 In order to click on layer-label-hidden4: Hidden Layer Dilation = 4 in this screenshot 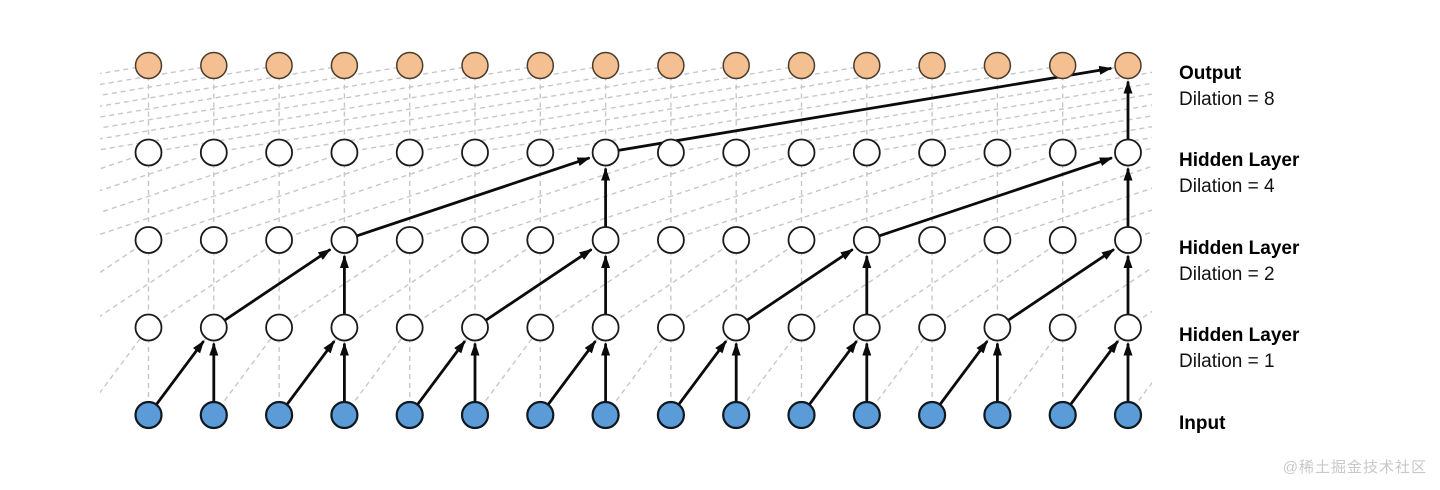, I will do `click(1239, 174)`.